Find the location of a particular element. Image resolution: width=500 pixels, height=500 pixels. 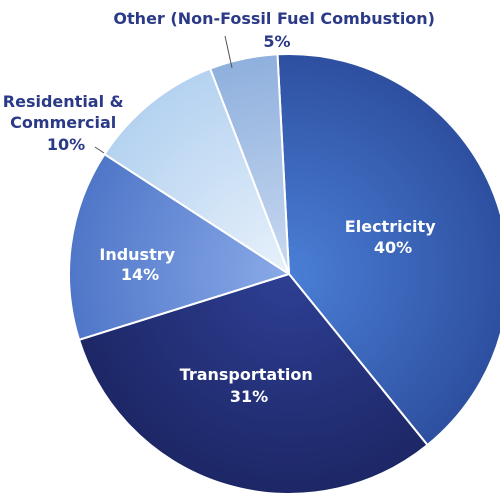

leader-lines is located at coordinates (163, 94).